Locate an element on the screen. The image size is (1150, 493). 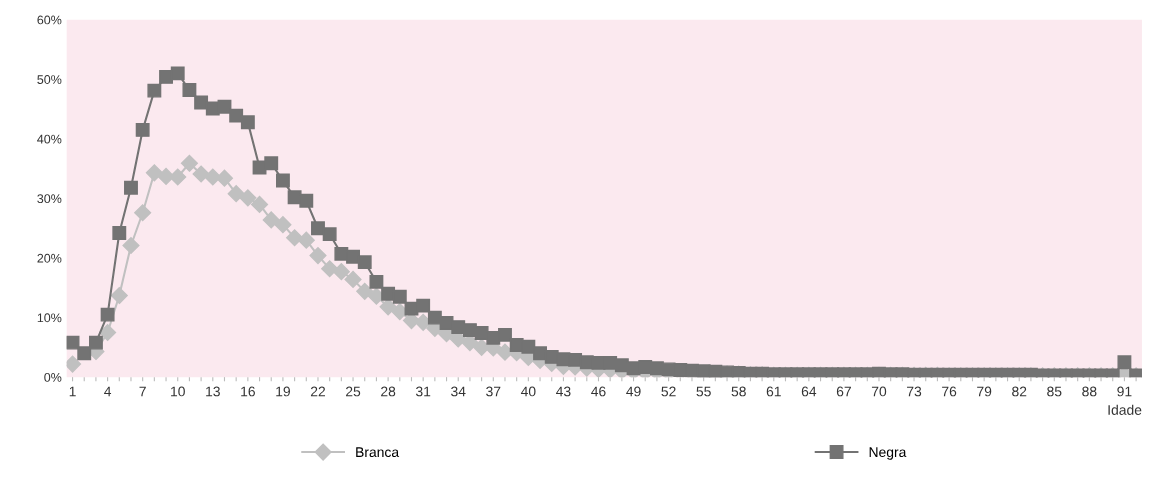
x-tick-label: 73 is located at coordinates (914, 391).